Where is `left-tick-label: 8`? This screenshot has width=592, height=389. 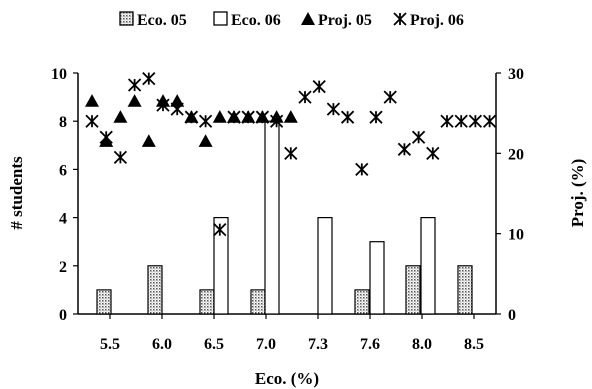
left-tick-label: 8 is located at coordinates (63, 122).